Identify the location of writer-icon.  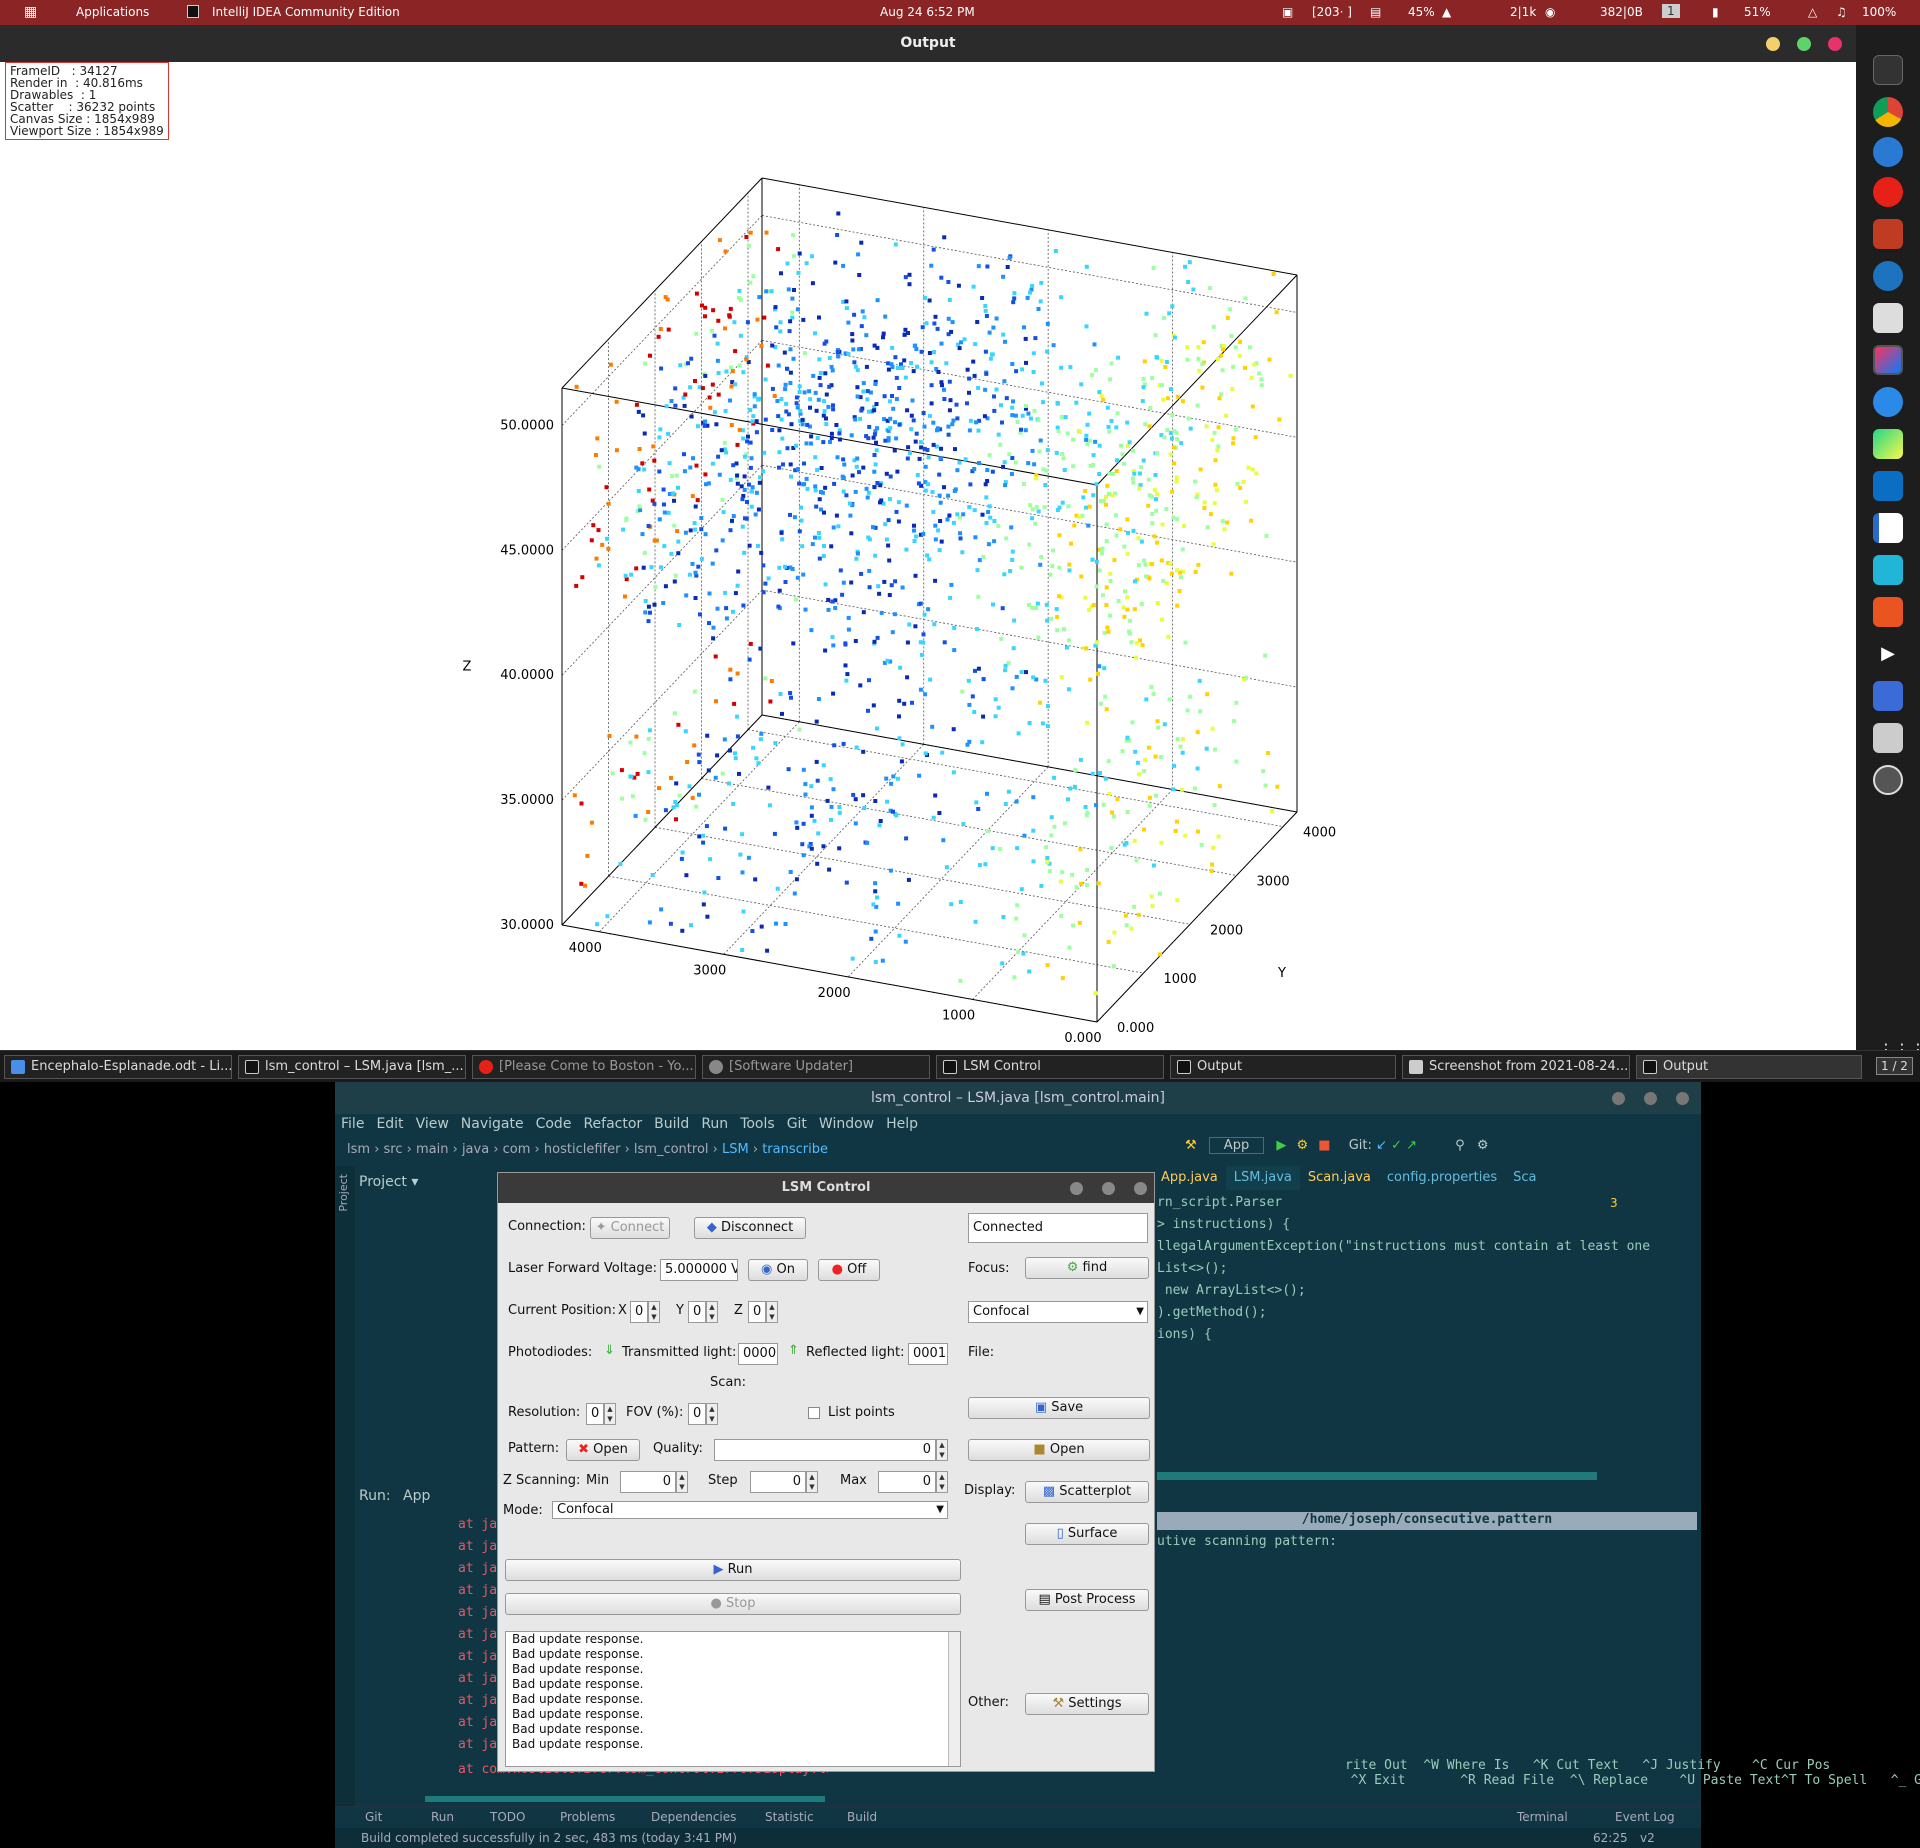
(1888, 528).